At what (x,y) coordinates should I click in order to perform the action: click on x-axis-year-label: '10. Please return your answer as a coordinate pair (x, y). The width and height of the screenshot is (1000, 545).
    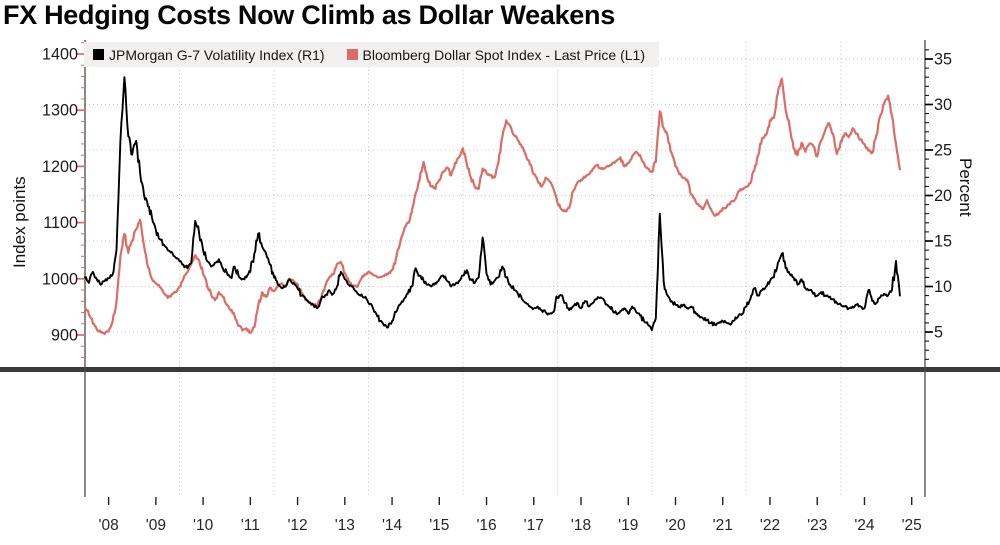
    Looking at the image, I should click on (203, 525).